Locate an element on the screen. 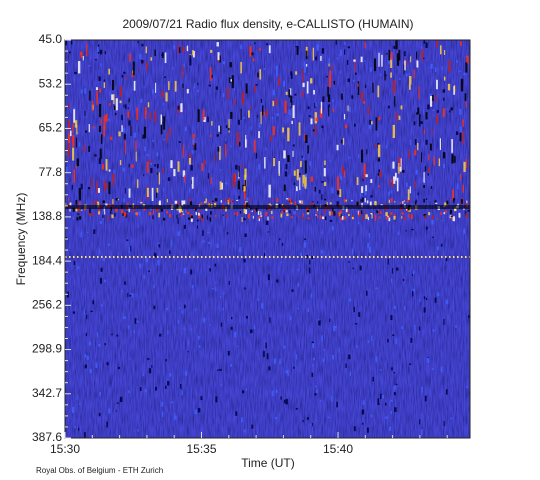 This screenshot has height=480, width=540. y-tick-label: 387.6 is located at coordinates (47, 437).